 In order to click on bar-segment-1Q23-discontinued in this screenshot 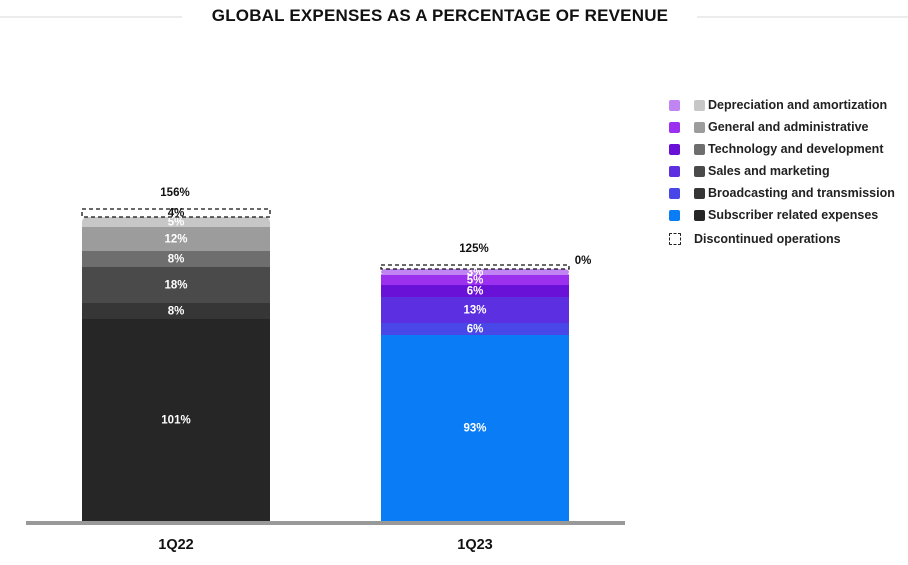, I will do `click(475, 267)`.